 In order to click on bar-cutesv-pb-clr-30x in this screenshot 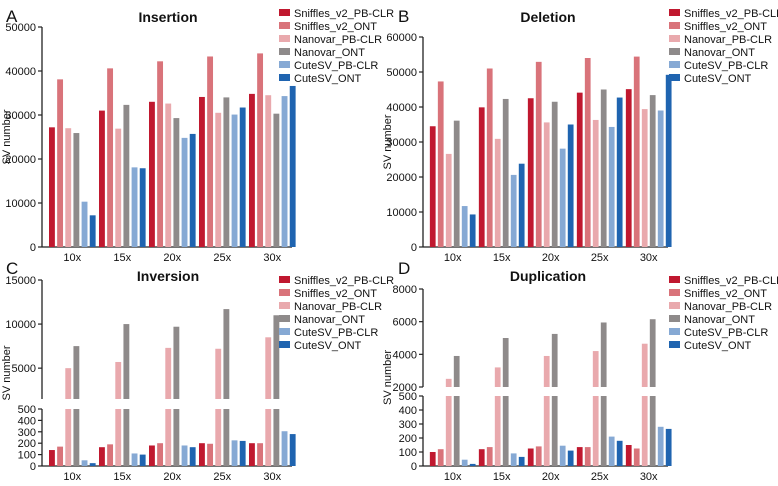, I will do `click(284, 448)`.